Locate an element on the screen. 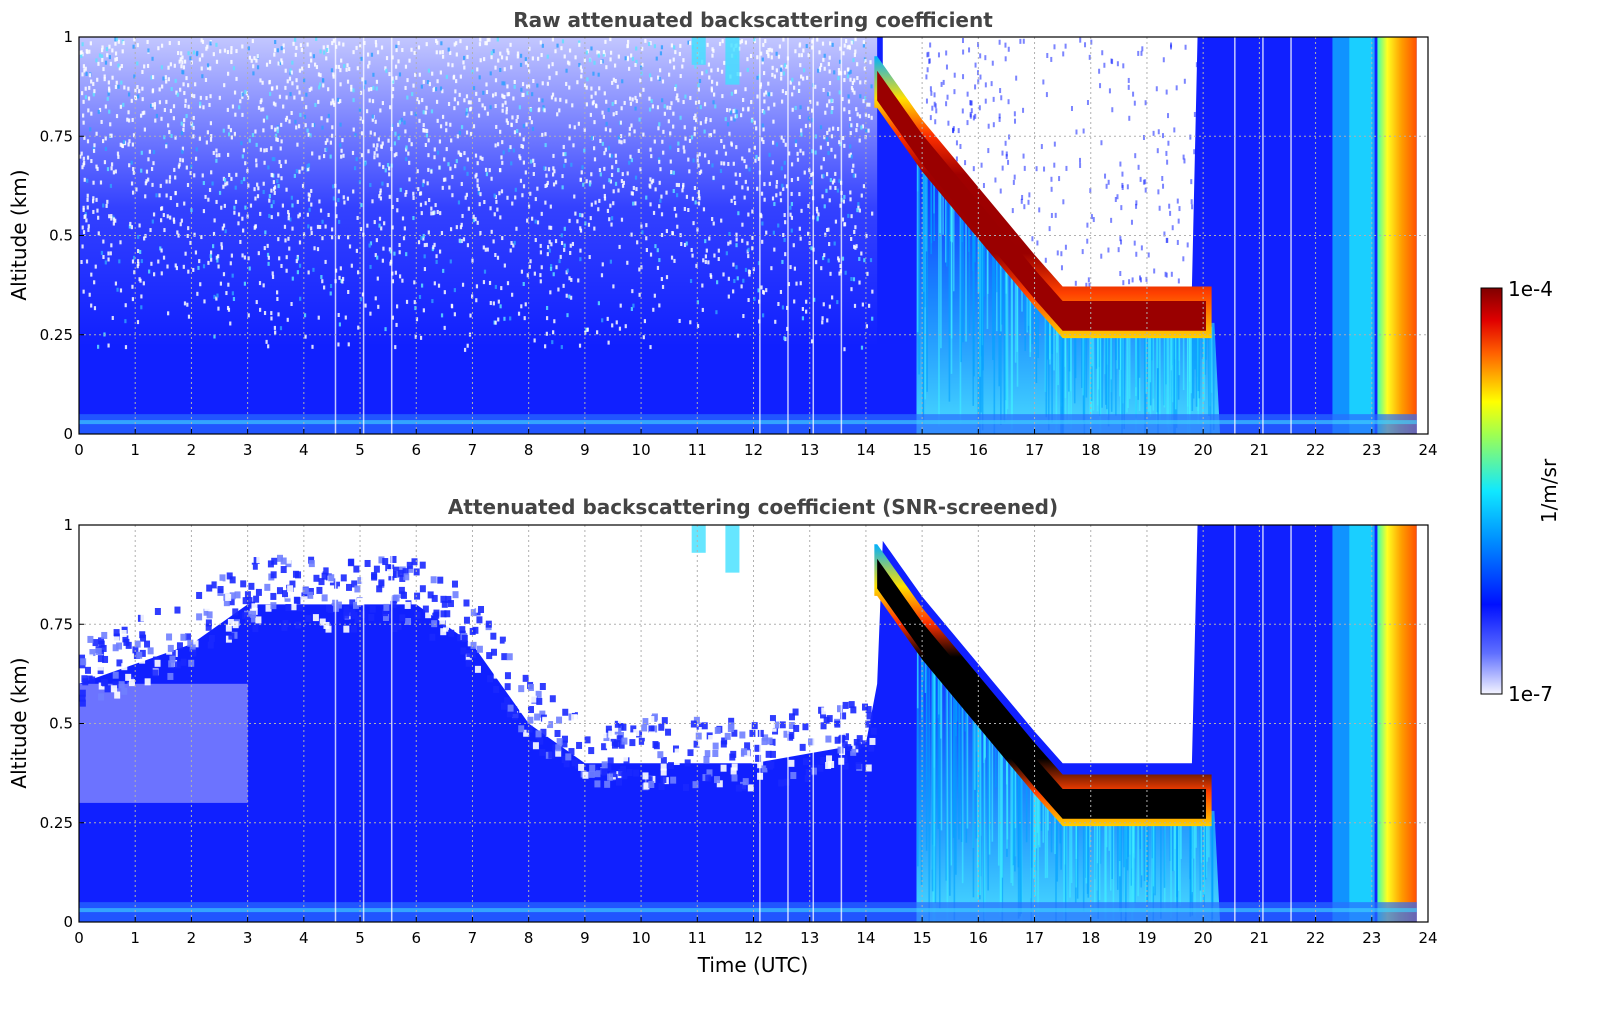 The height and width of the screenshot is (1020, 1621). x-tick-label: 12 is located at coordinates (753, 450).